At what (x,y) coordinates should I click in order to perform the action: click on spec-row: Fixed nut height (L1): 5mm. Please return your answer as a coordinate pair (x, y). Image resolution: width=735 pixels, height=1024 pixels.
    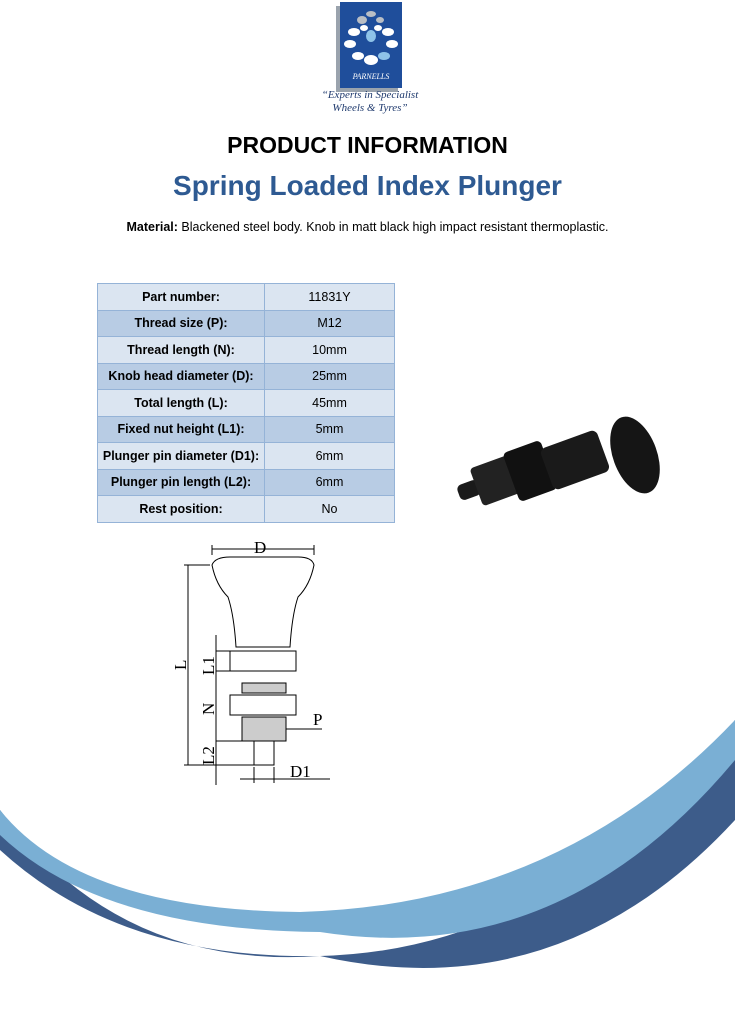
    Looking at the image, I should click on (246, 429).